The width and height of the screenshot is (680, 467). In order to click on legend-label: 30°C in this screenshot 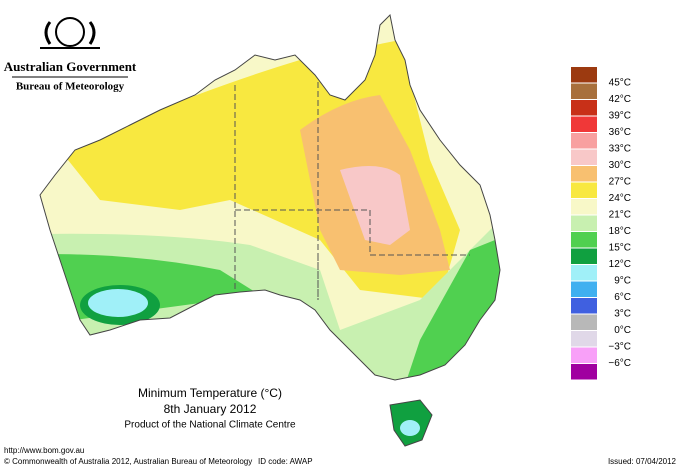, I will do `click(620, 165)`.